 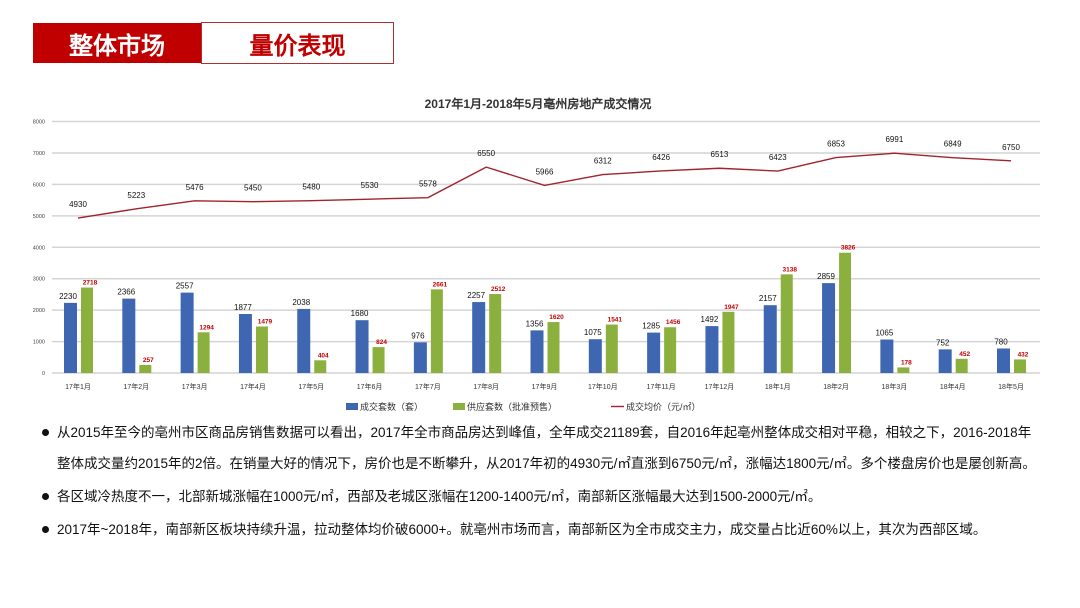 I want to click on price-data-label: 5480, so click(x=311, y=187).